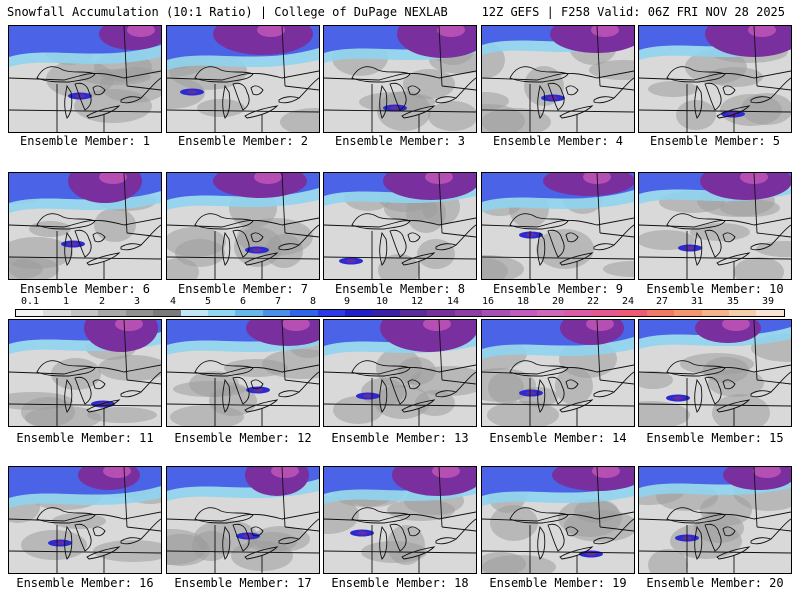  I want to click on scale-tick-label: 35, so click(733, 301).